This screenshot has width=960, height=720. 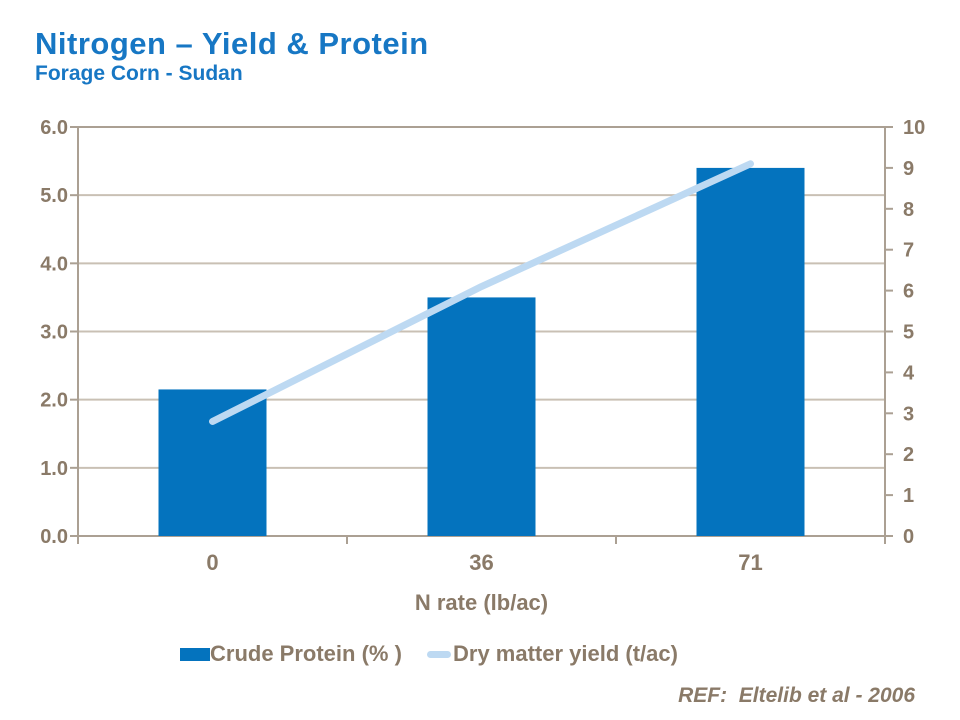 What do you see at coordinates (908, 414) in the screenshot?
I see `right-axis-tick-label: 3` at bounding box center [908, 414].